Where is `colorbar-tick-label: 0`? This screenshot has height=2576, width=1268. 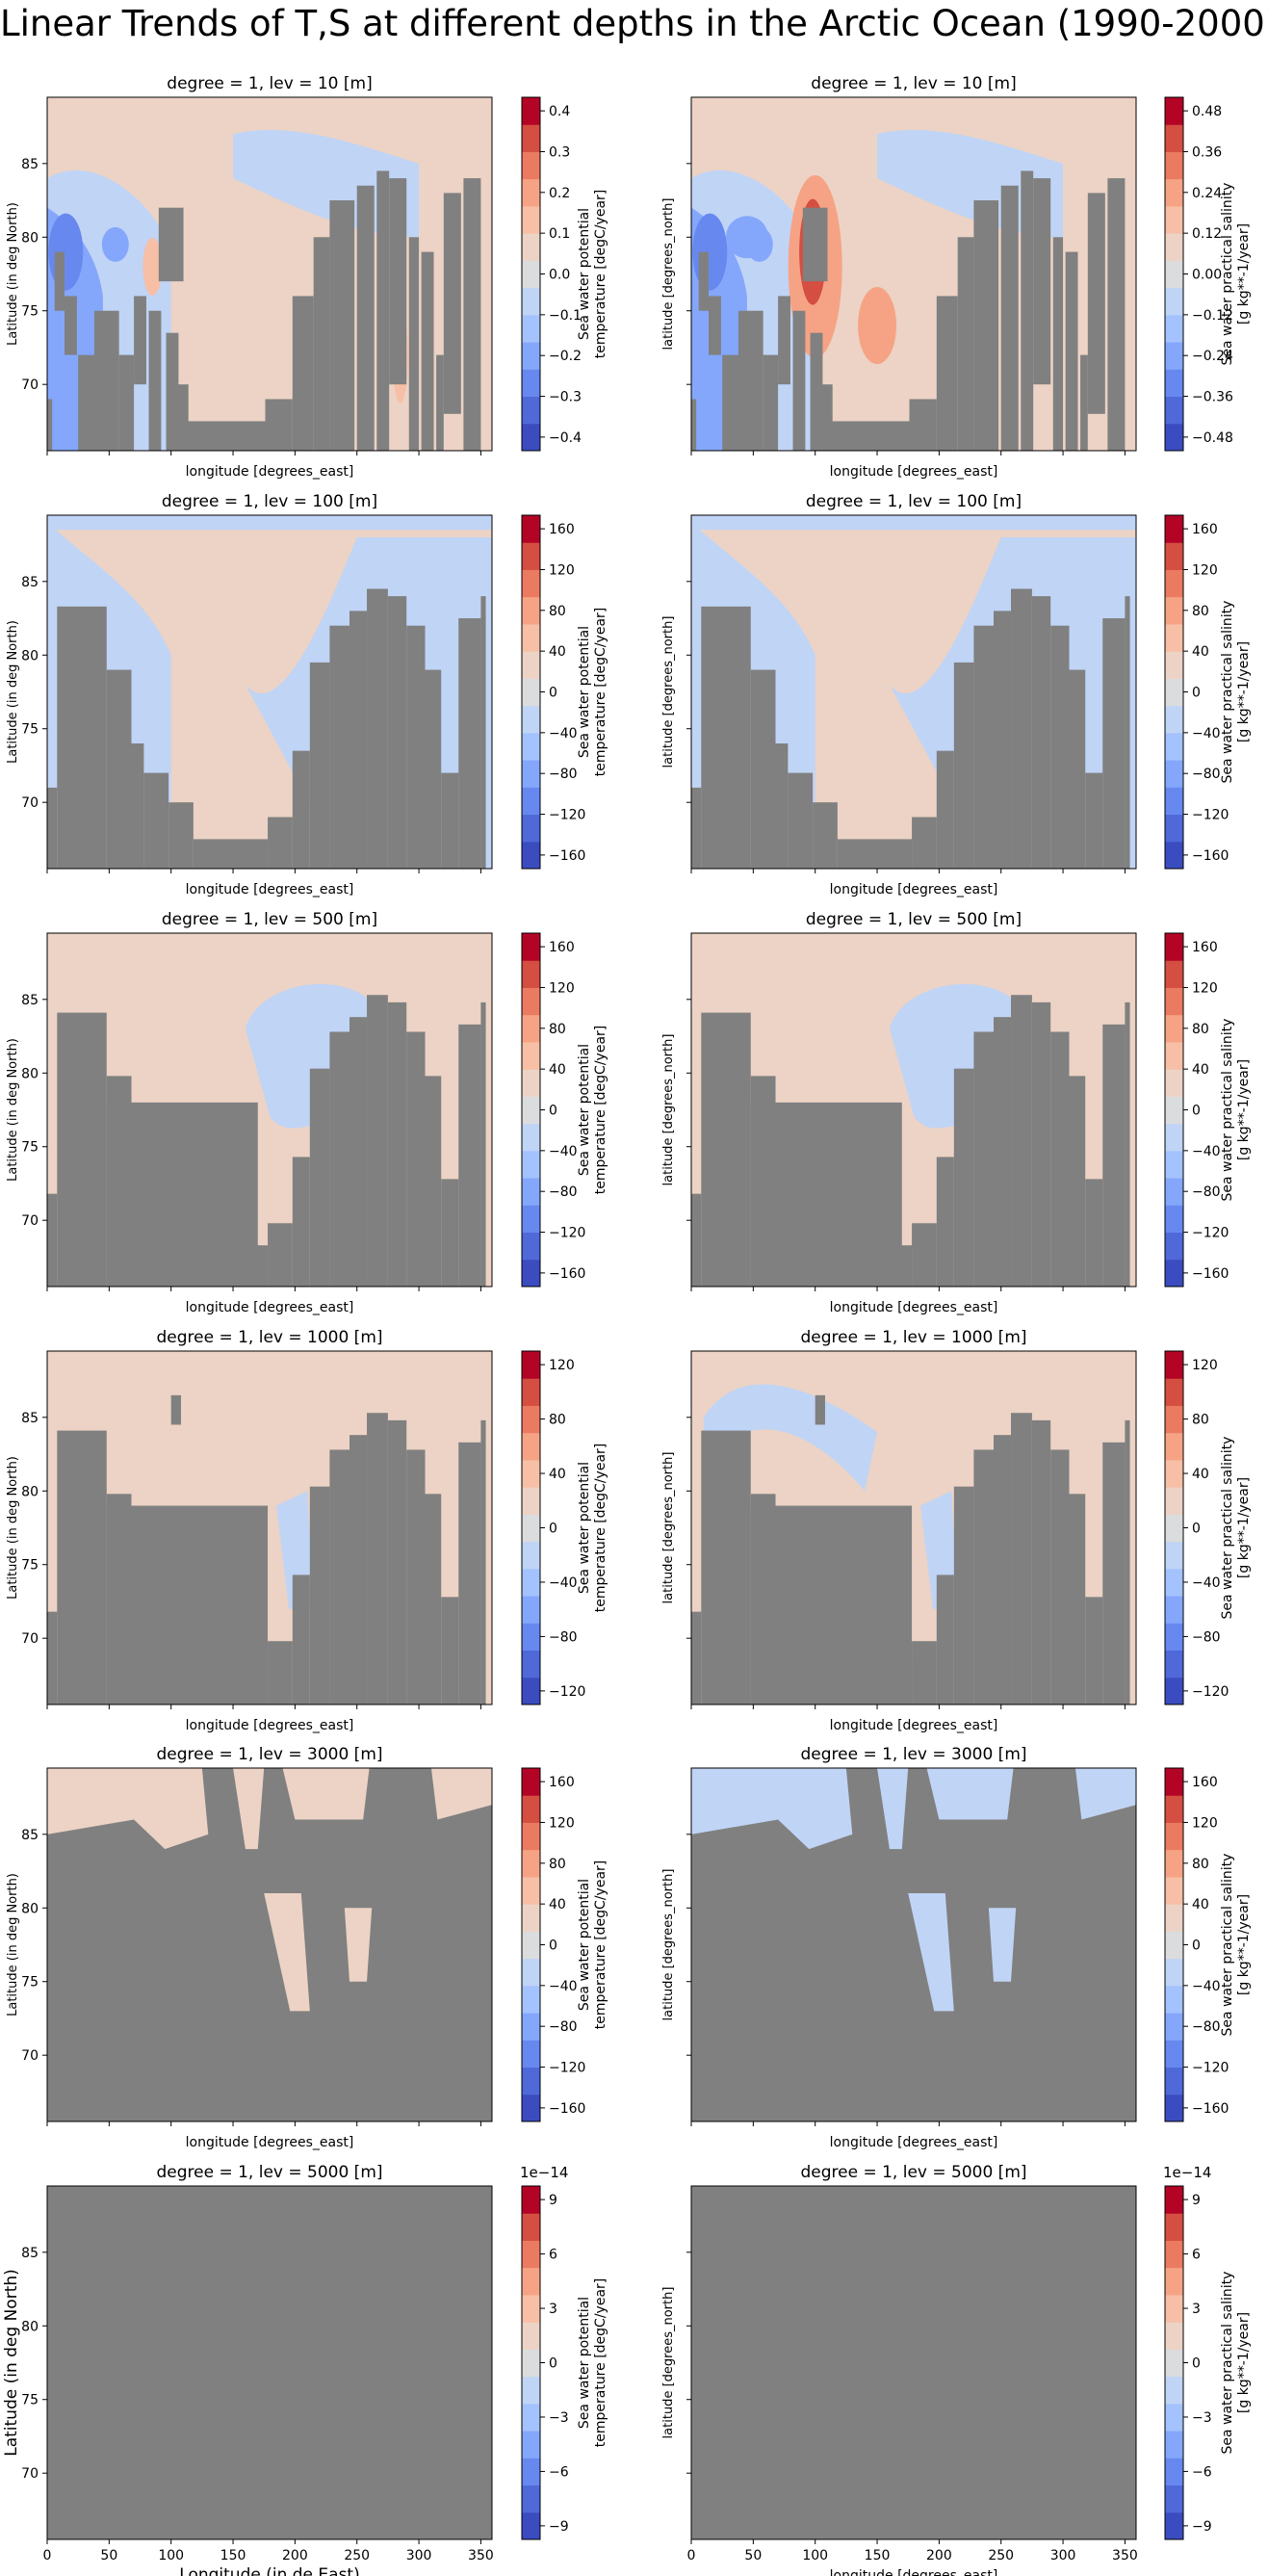 colorbar-tick-label: 0 is located at coordinates (1196, 693).